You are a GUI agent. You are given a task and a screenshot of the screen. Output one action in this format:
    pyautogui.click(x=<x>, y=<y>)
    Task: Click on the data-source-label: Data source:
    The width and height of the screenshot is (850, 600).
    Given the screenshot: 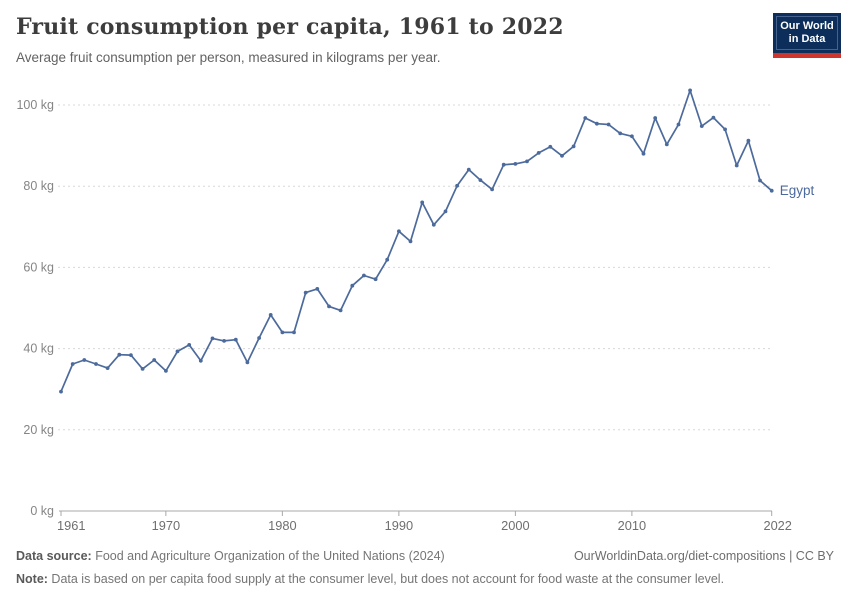 What is the action you would take?
    pyautogui.click(x=54, y=556)
    